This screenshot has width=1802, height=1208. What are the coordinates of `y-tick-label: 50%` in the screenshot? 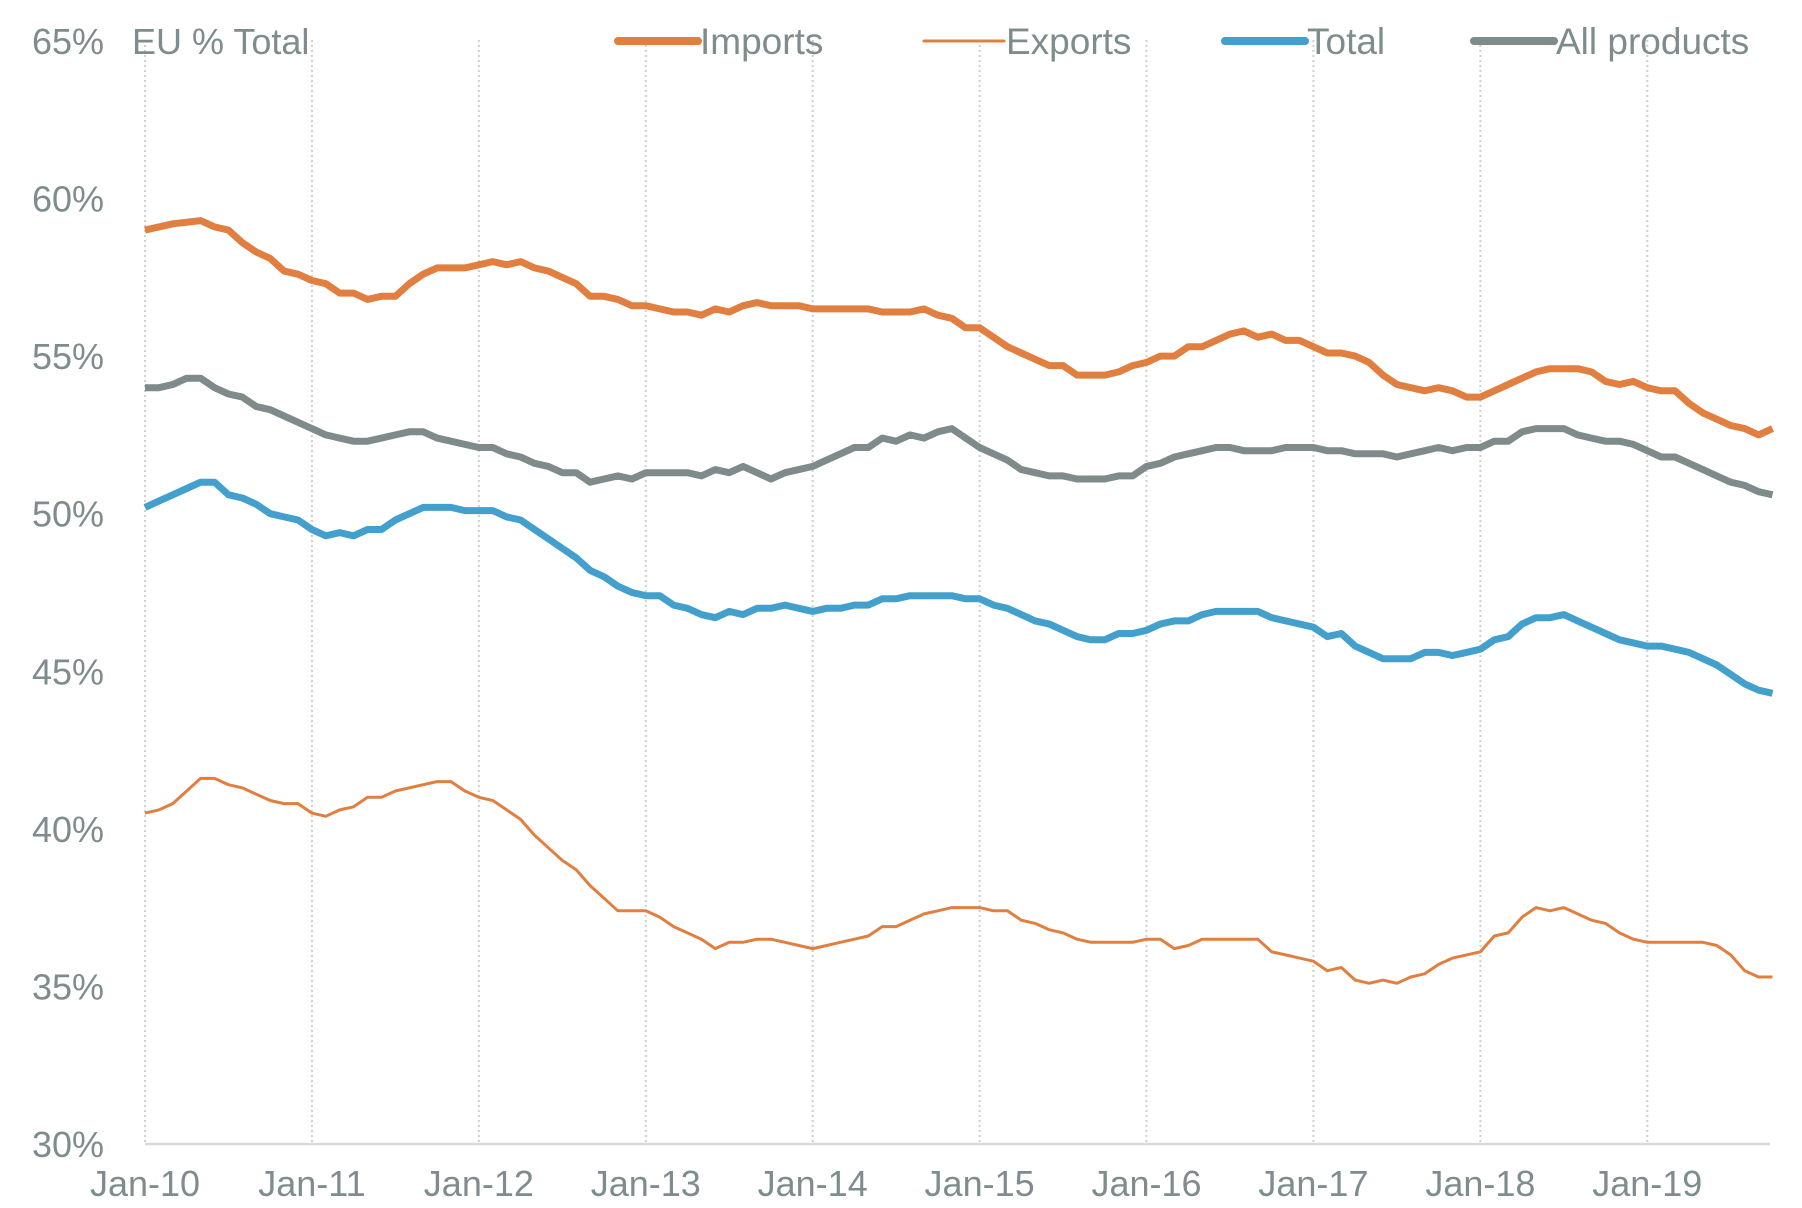 It's located at (68, 514).